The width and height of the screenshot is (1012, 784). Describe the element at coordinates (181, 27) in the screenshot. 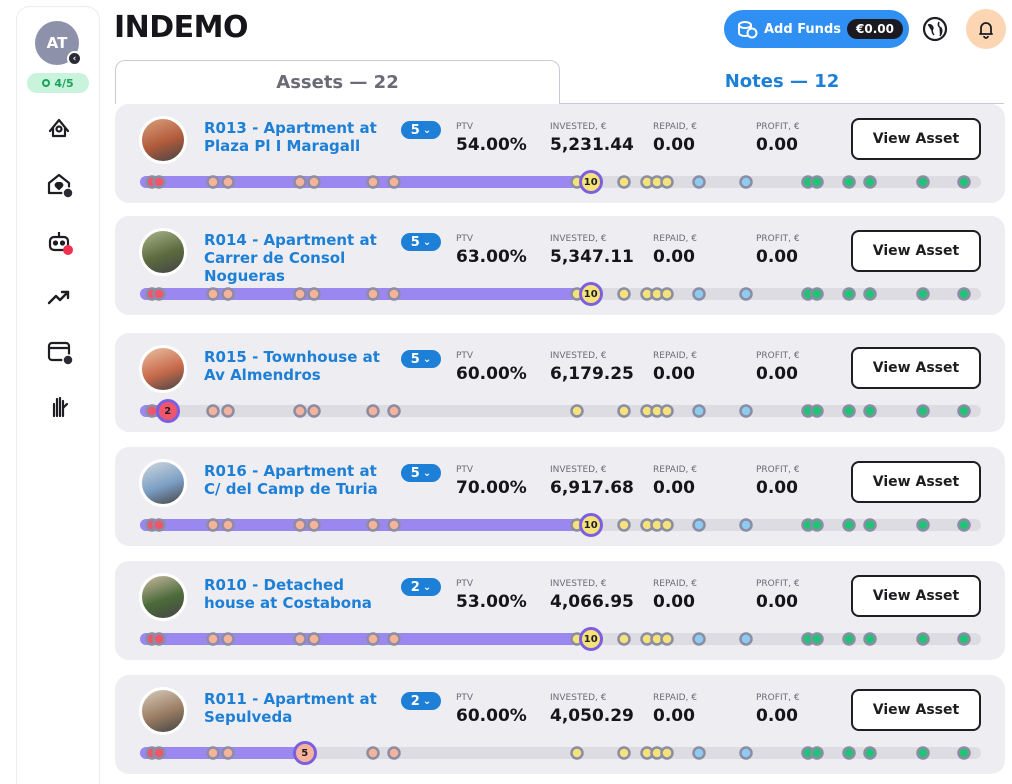

I see `app-logo: INDEMO` at that location.